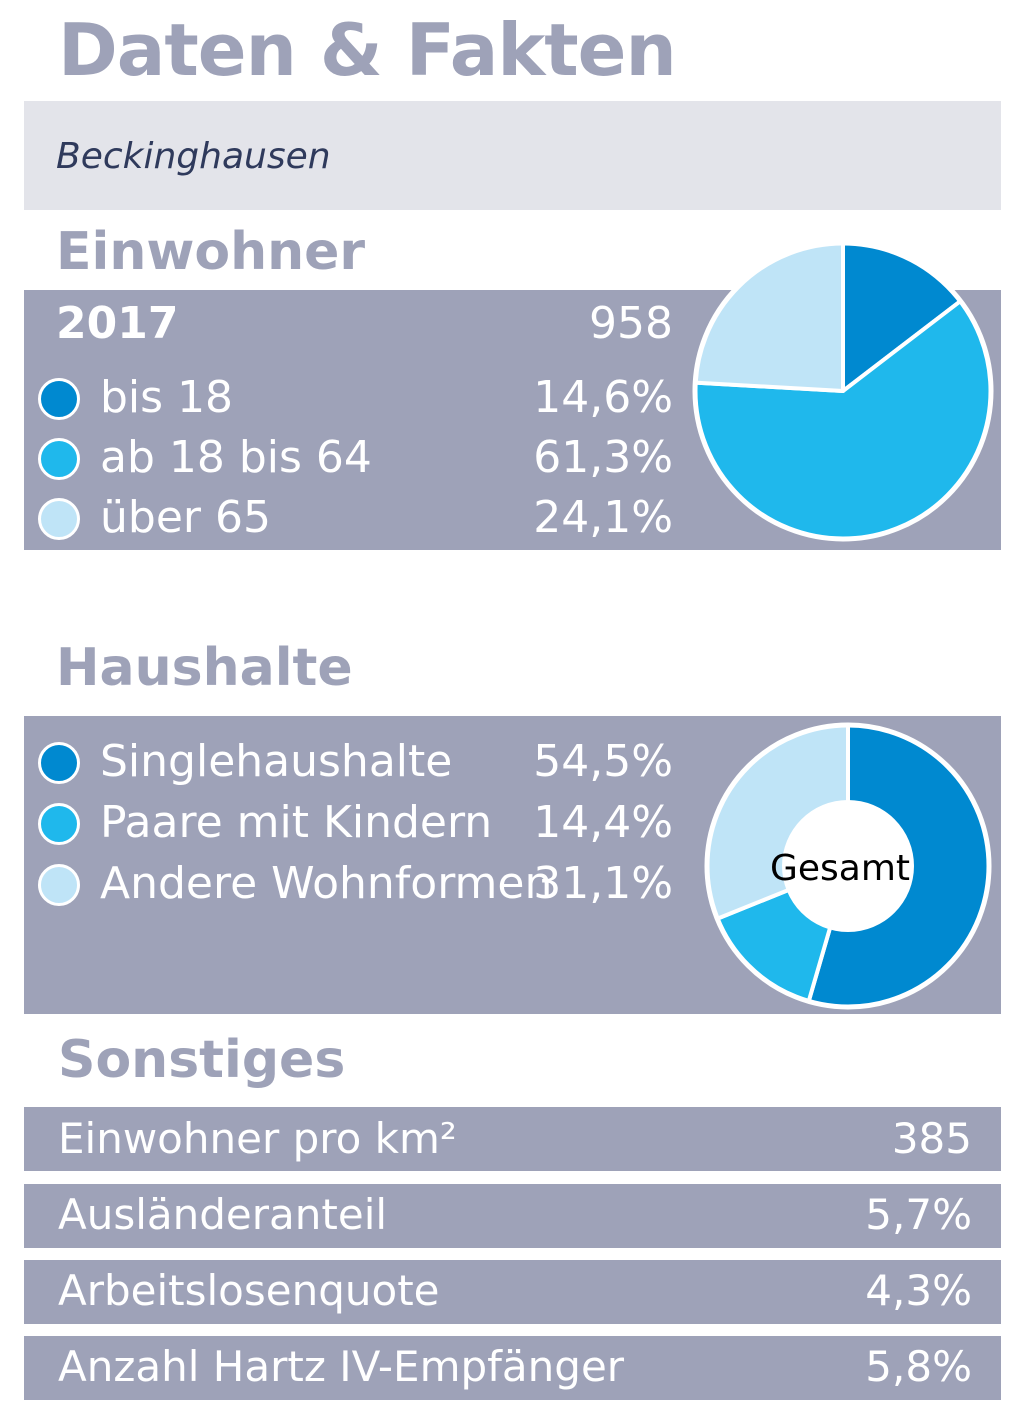 The image size is (1024, 1420). Describe the element at coordinates (223, 1214) in the screenshot. I see `stat-label-auslaenderanteil: Ausländeranteil` at that location.